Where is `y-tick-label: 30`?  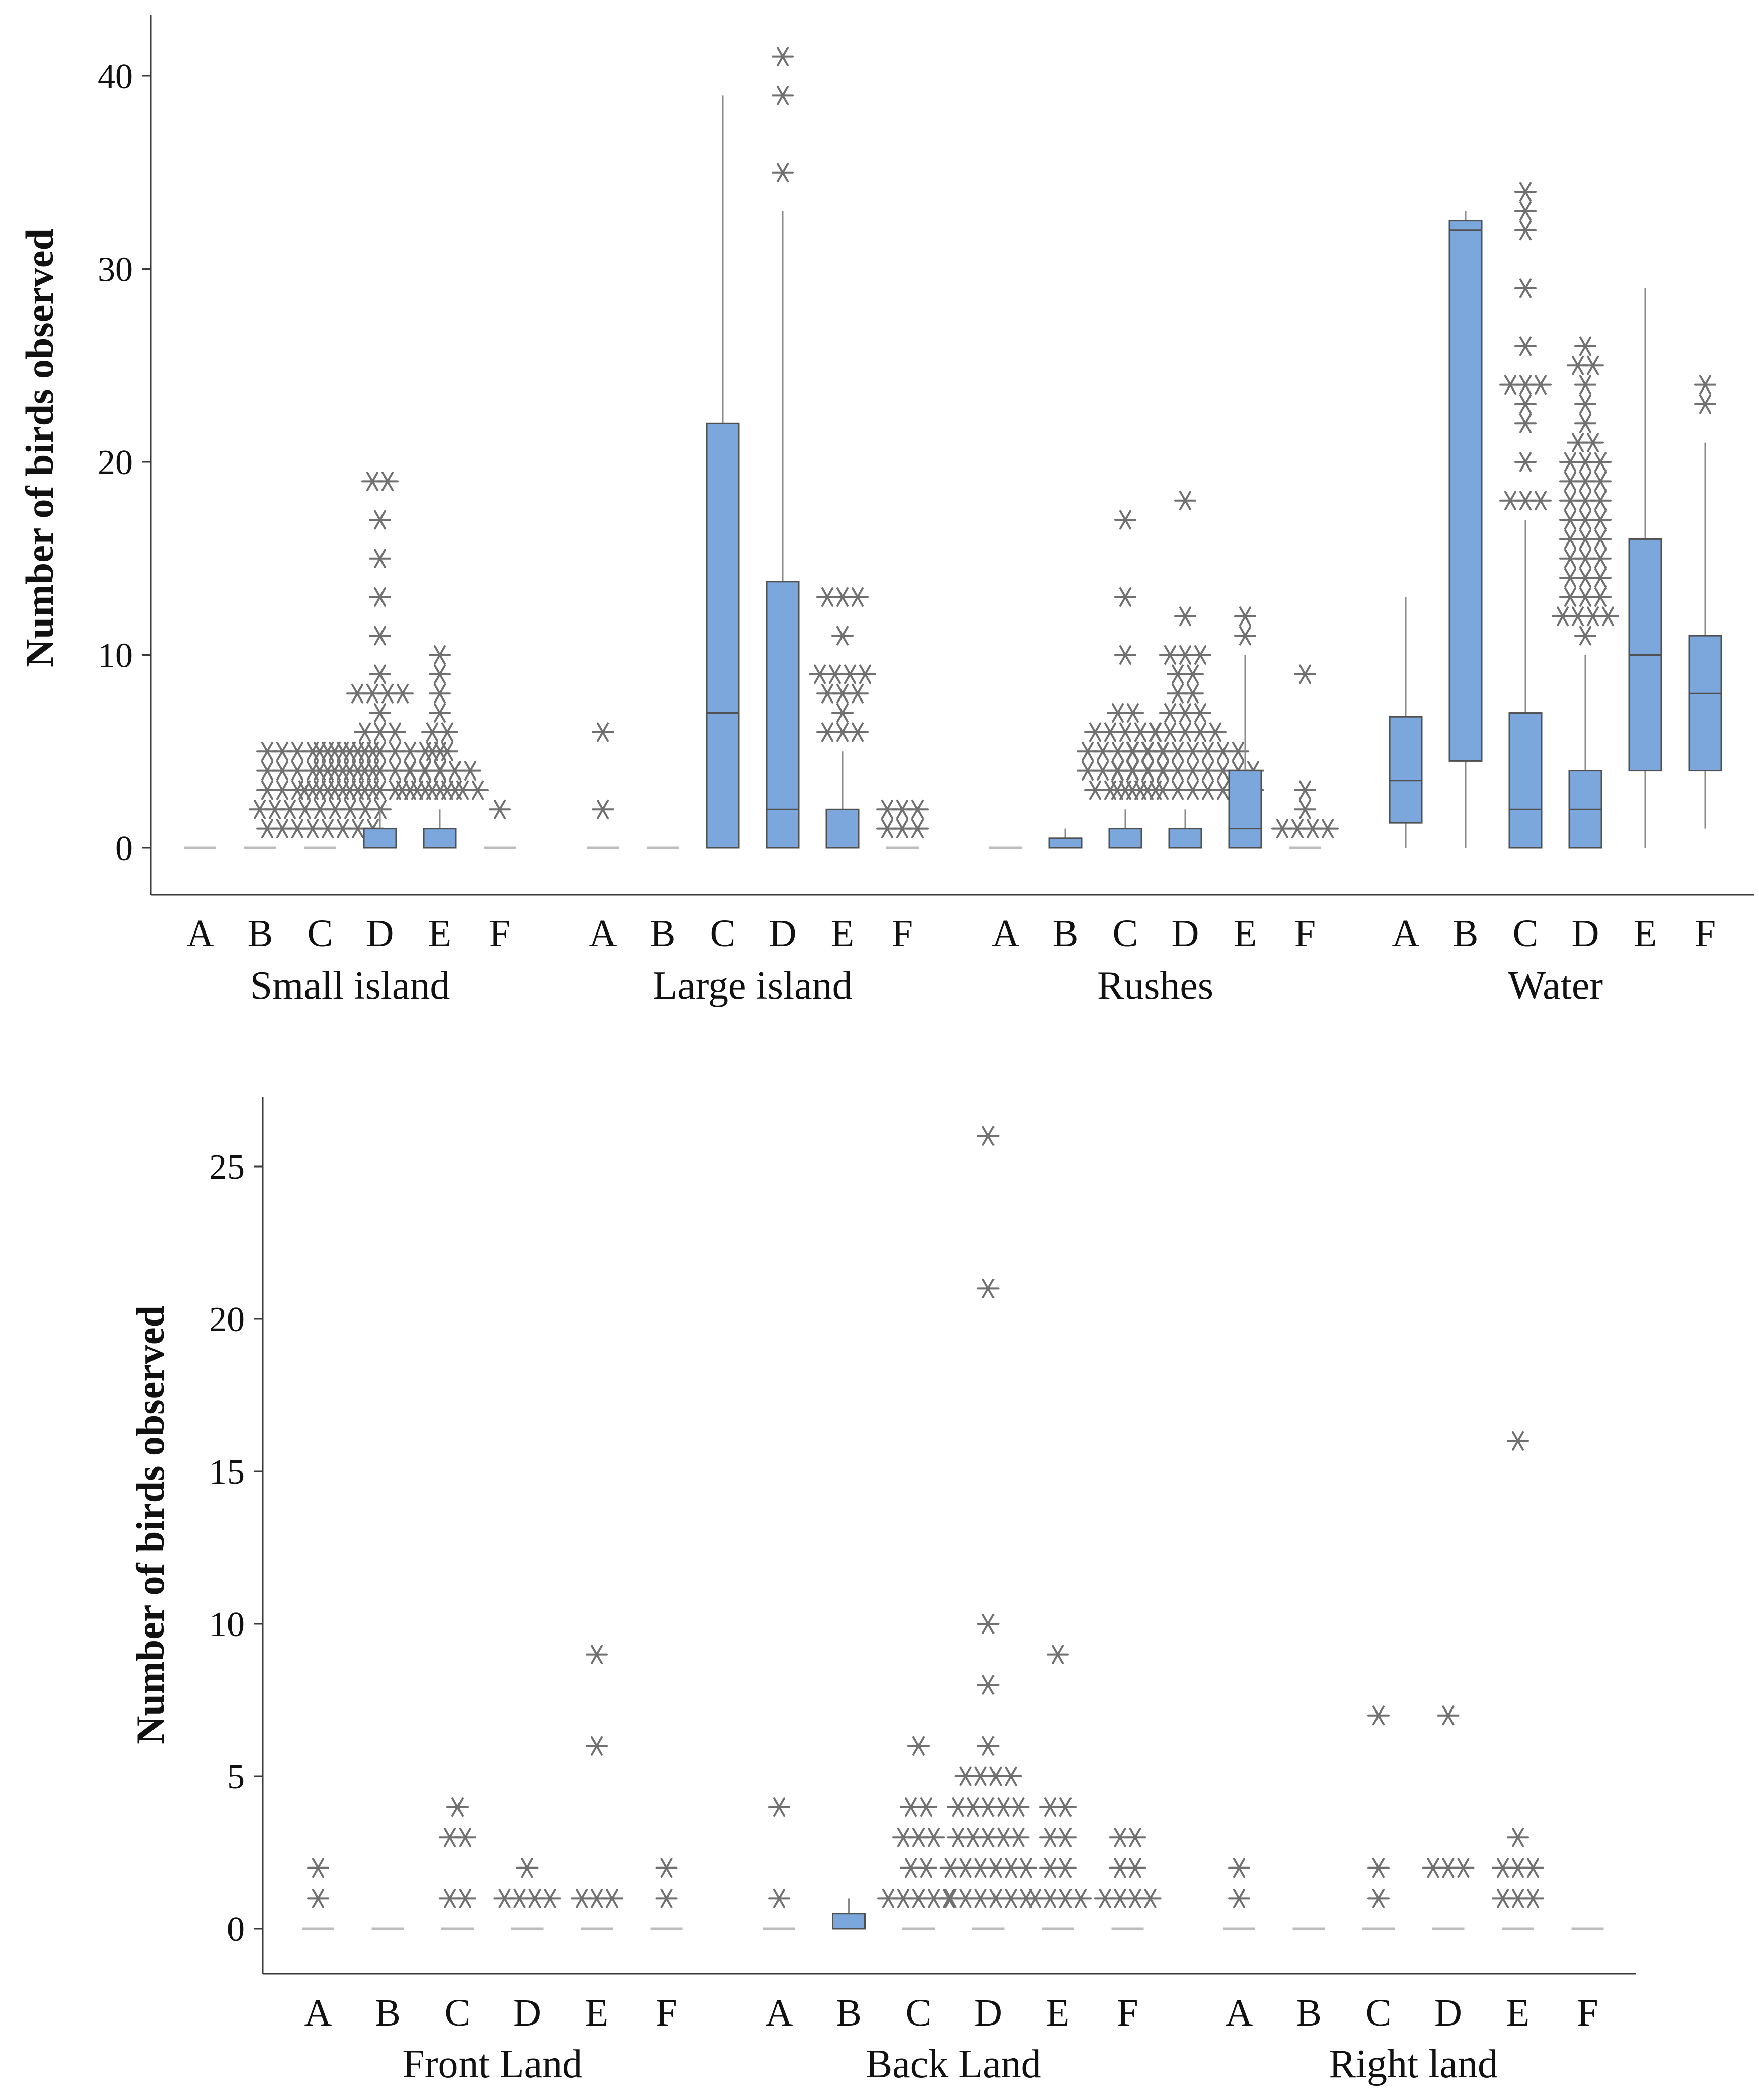 y-tick-label: 30 is located at coordinates (116, 270).